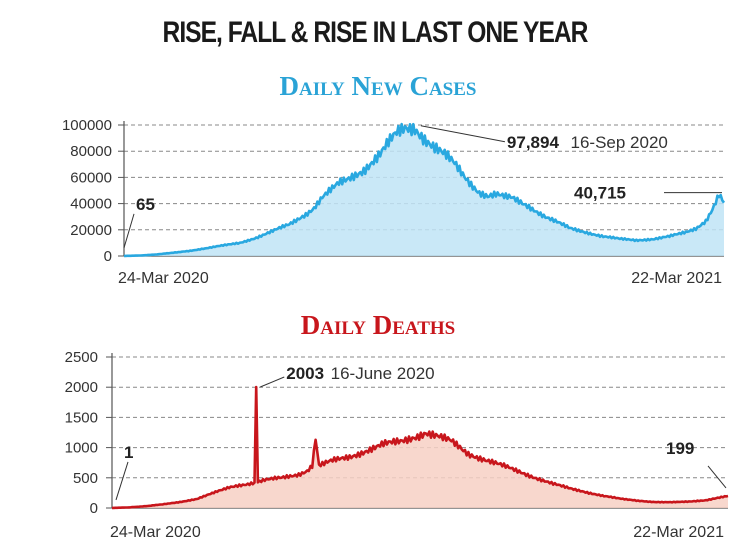  What do you see at coordinates (378, 86) in the screenshot?
I see `cases-chart-title: Daily New Cases` at bounding box center [378, 86].